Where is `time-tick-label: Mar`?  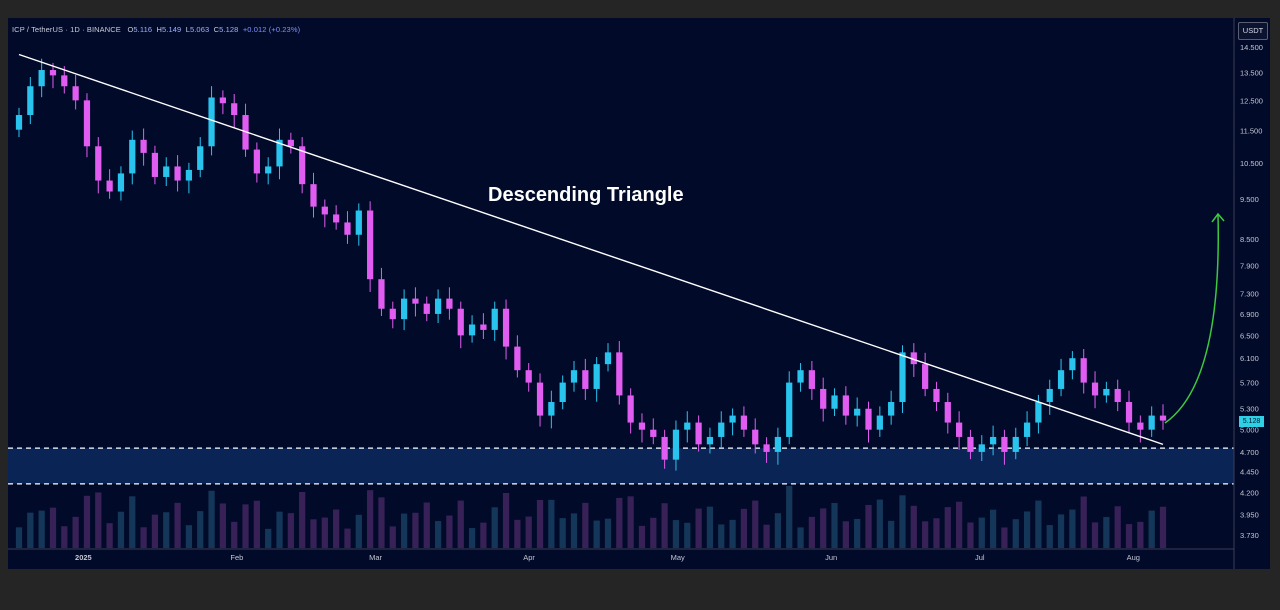
time-tick-label: Mar is located at coordinates (375, 557).